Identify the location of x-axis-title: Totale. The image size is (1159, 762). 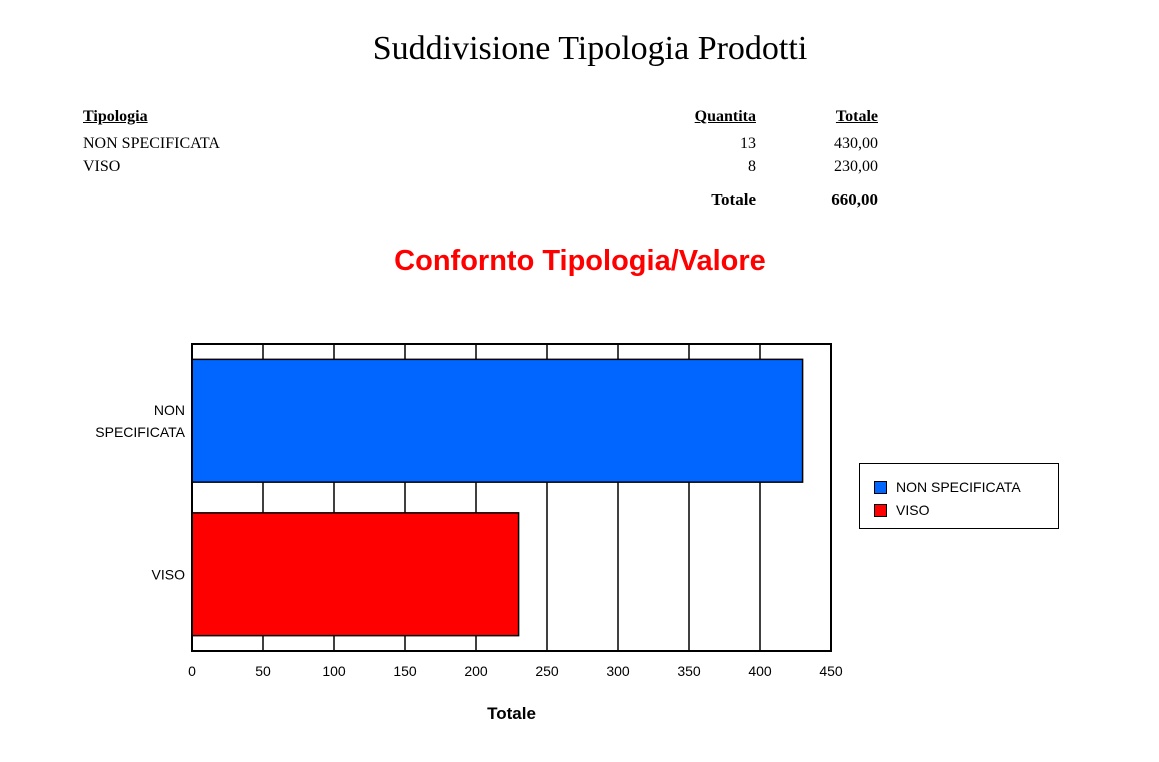
(511, 713).